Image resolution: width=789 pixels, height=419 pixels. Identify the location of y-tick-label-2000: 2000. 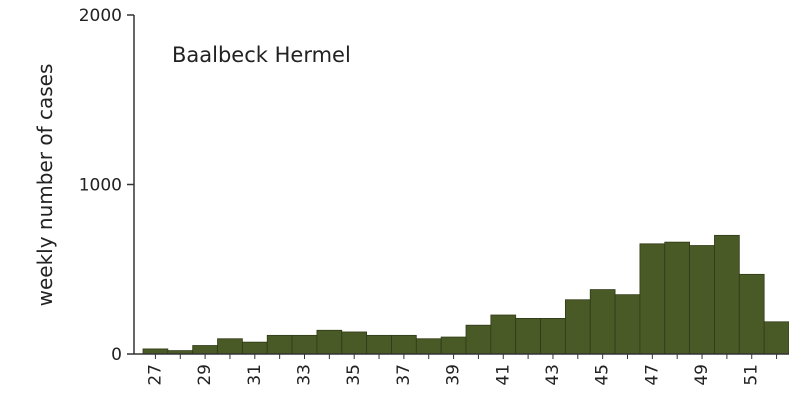
(100, 16).